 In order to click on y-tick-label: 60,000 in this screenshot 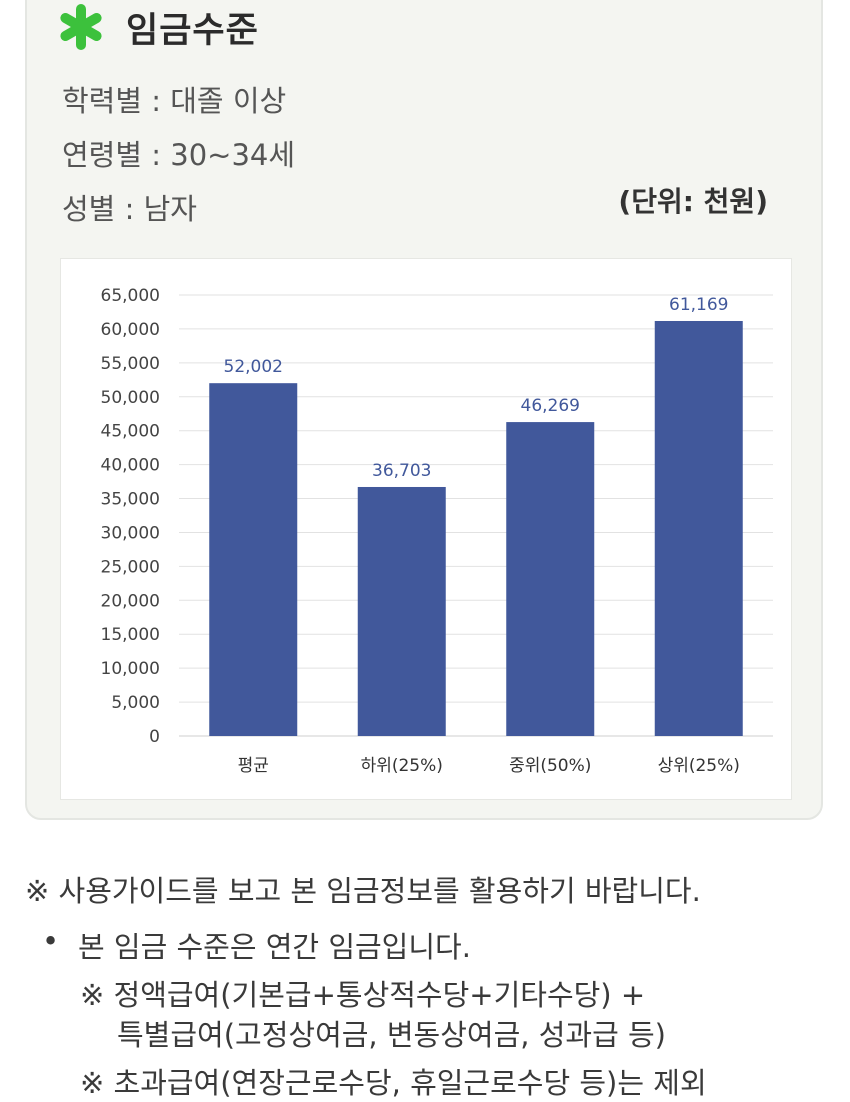, I will do `click(130, 330)`.